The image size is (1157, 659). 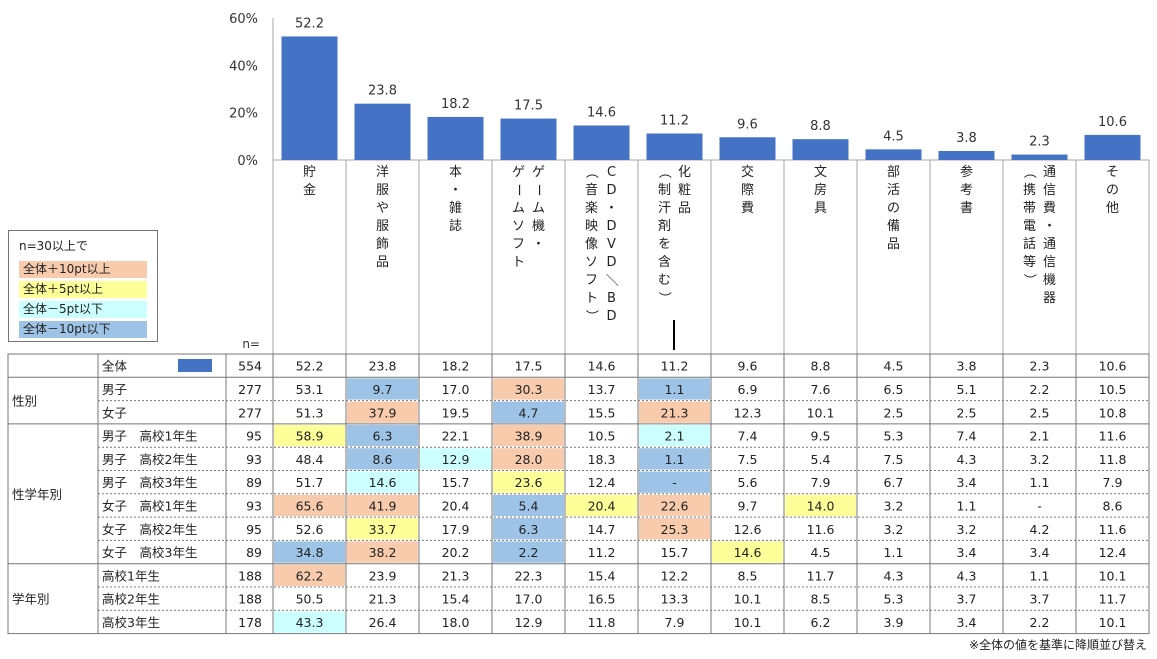 What do you see at coordinates (821, 389) in the screenshot?
I see `table-cell: 7.6` at bounding box center [821, 389].